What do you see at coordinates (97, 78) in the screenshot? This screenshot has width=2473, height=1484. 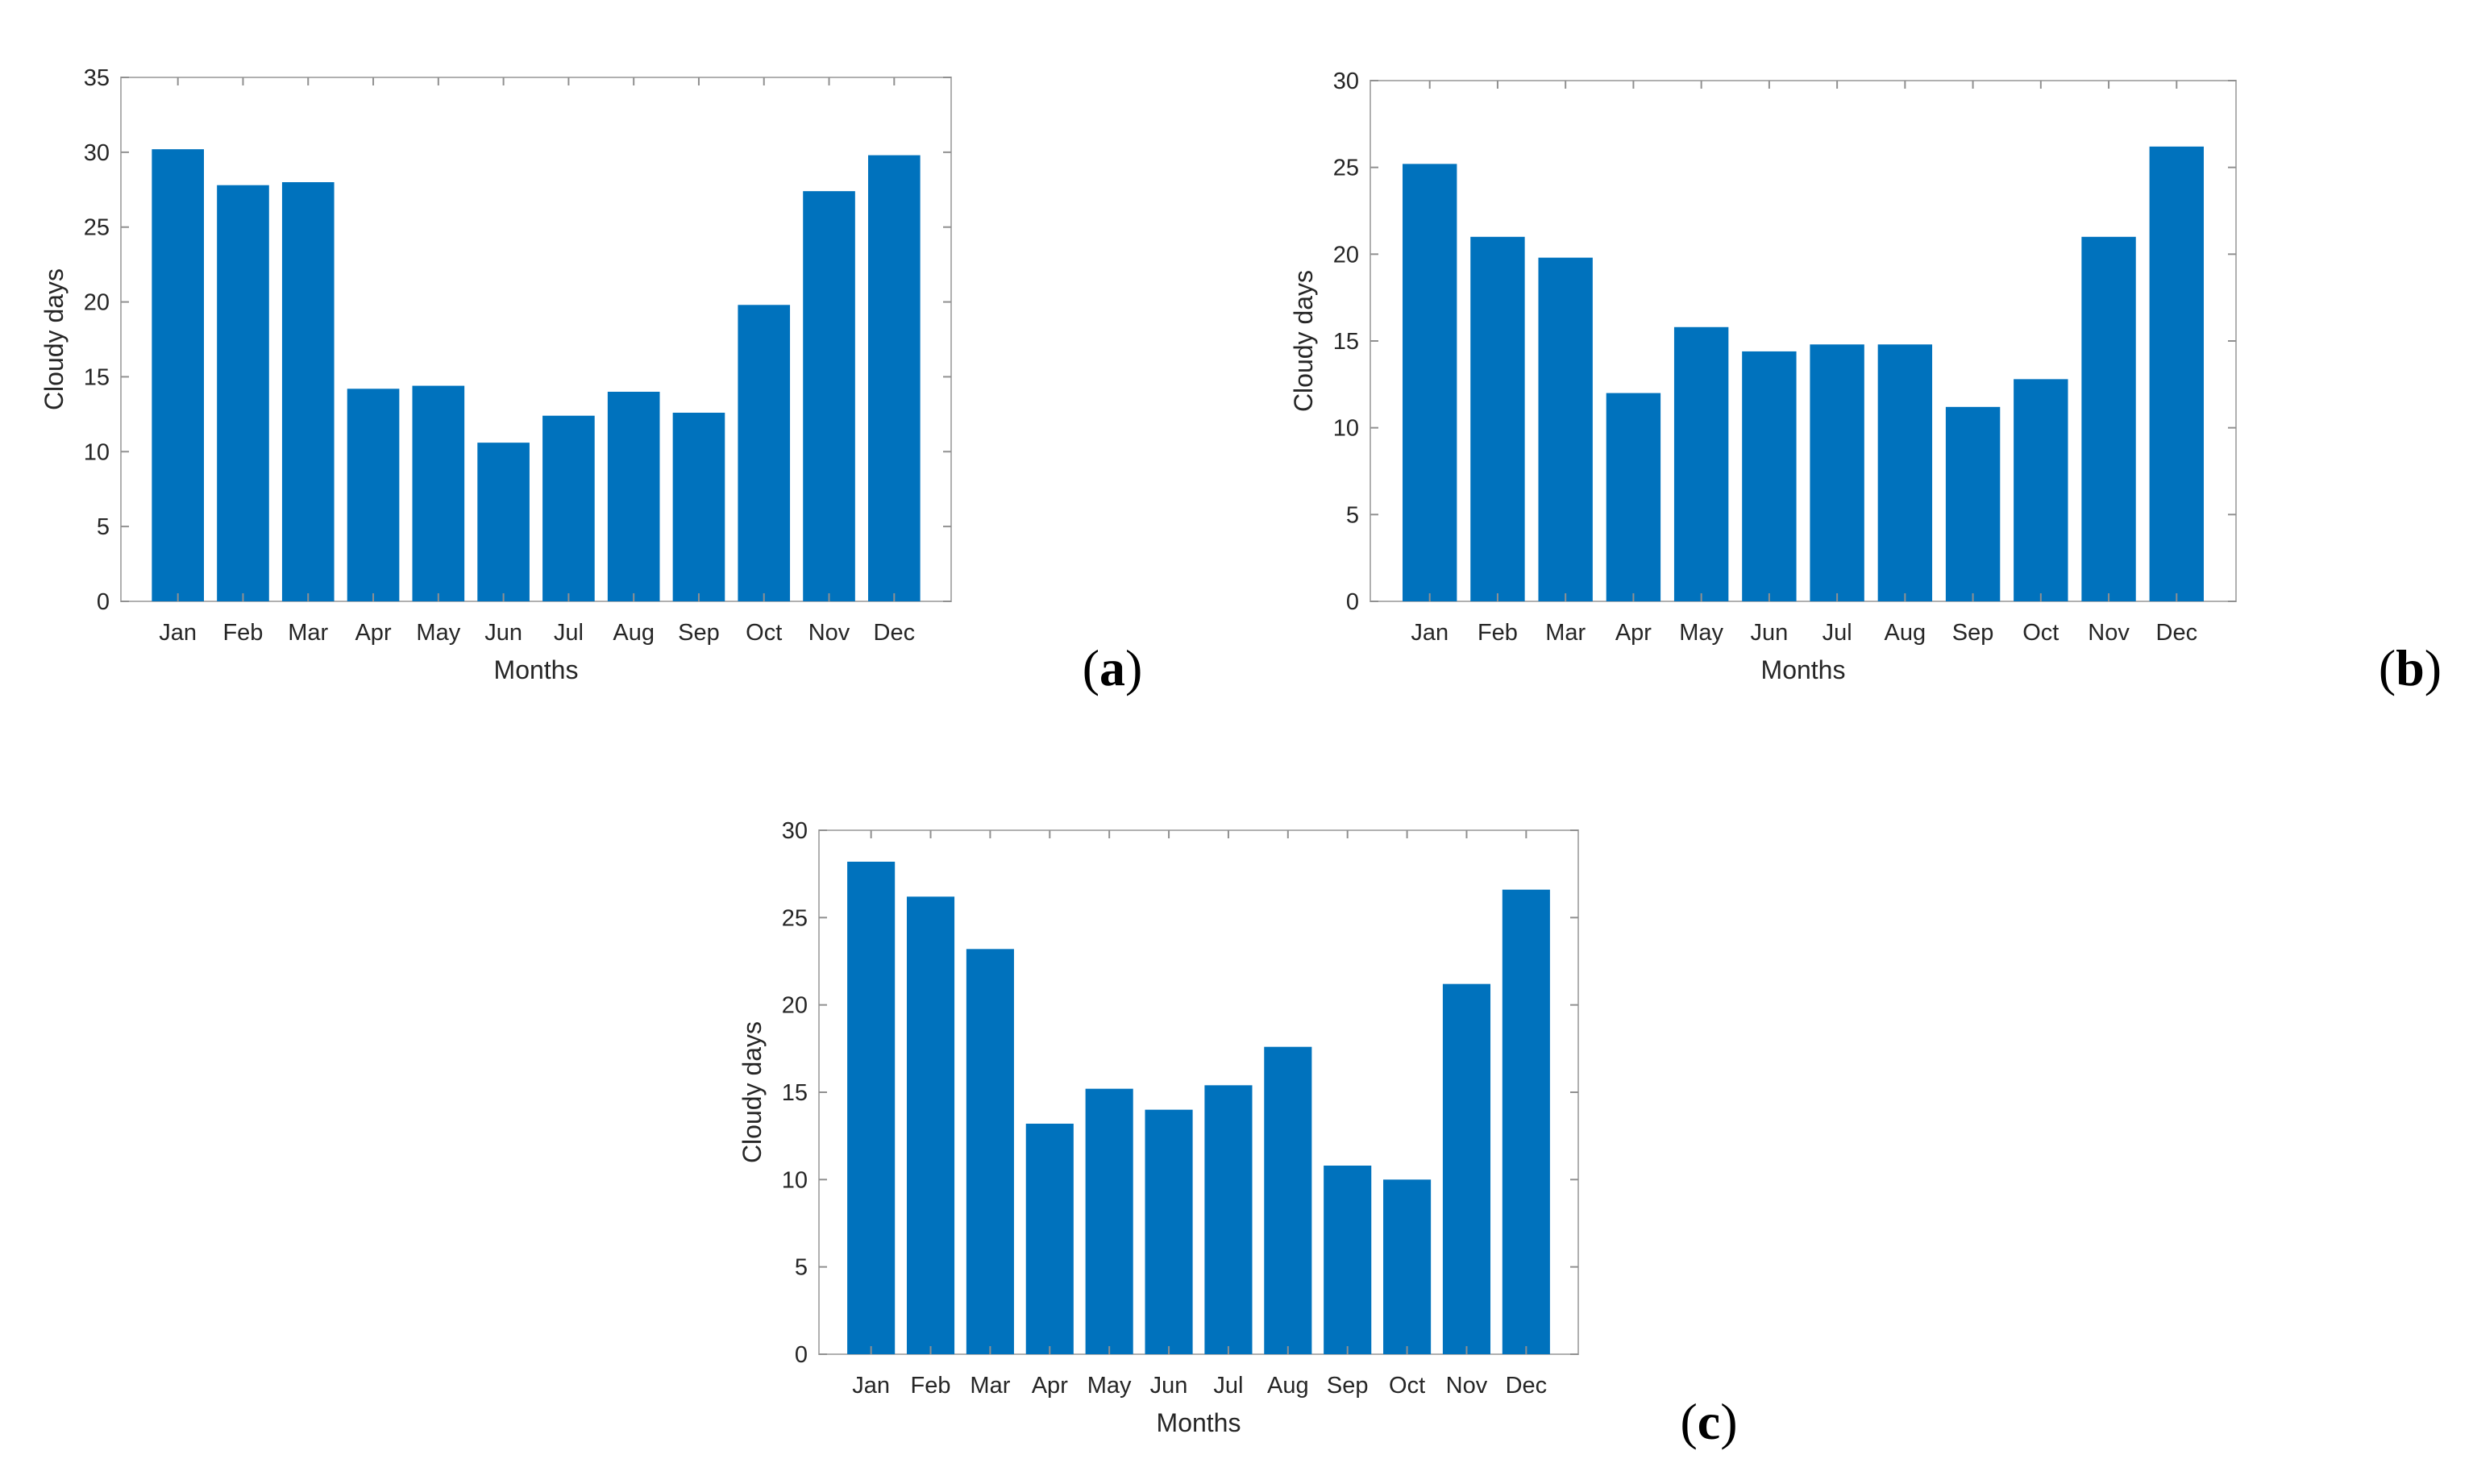 I see `y-tick-label: 35` at bounding box center [97, 78].